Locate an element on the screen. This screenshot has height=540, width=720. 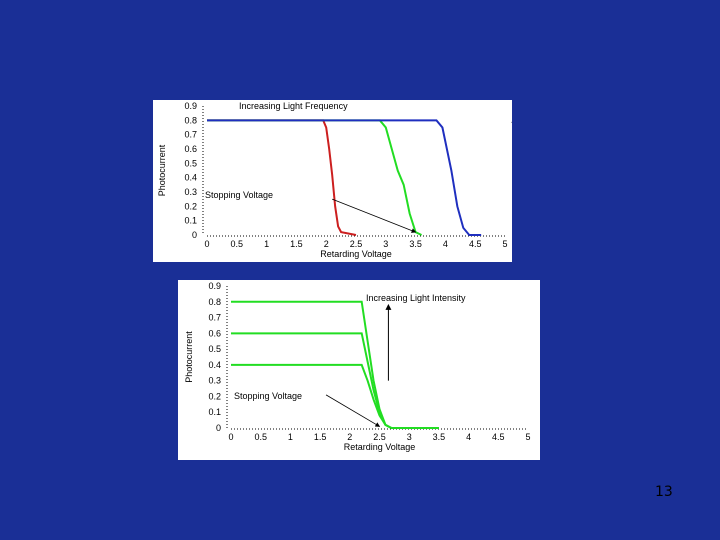
page-number: 13 is located at coordinates (664, 492).